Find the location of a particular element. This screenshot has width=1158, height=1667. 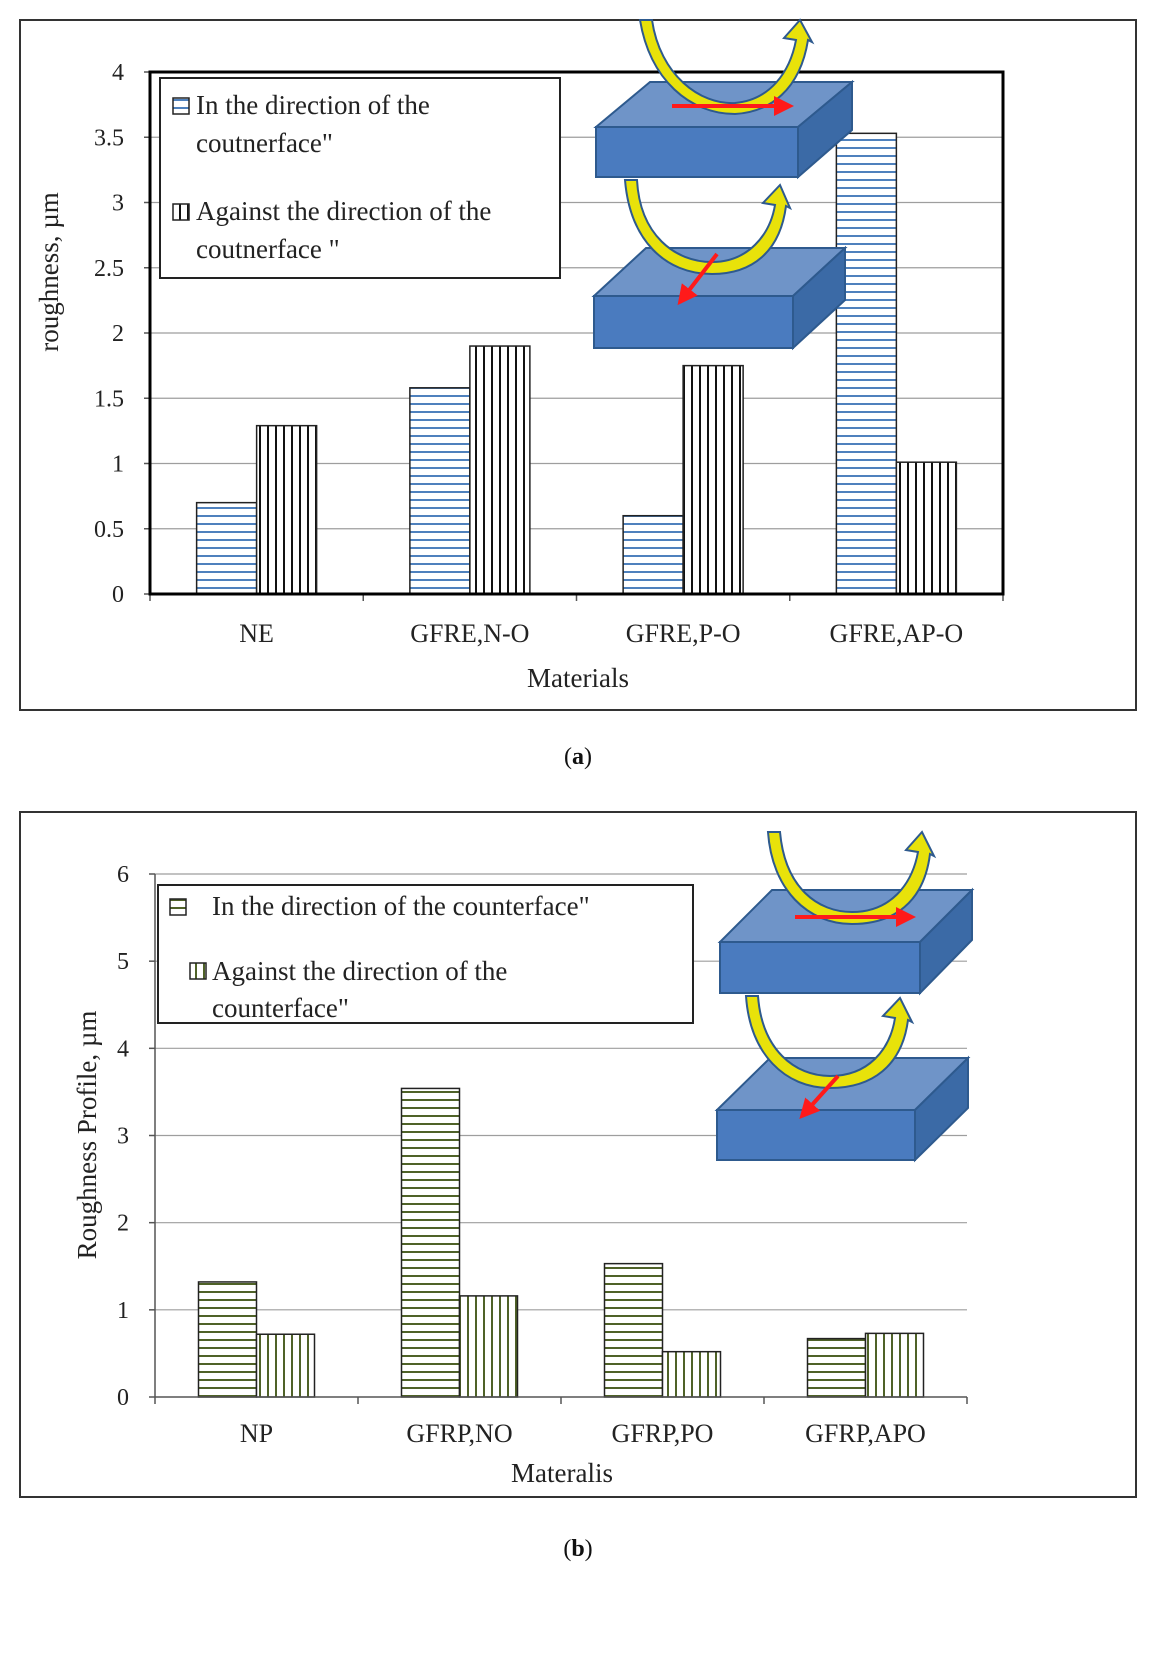

panel-a-legend-label-series-1-line-1: In the direction of the is located at coordinates (313, 105).